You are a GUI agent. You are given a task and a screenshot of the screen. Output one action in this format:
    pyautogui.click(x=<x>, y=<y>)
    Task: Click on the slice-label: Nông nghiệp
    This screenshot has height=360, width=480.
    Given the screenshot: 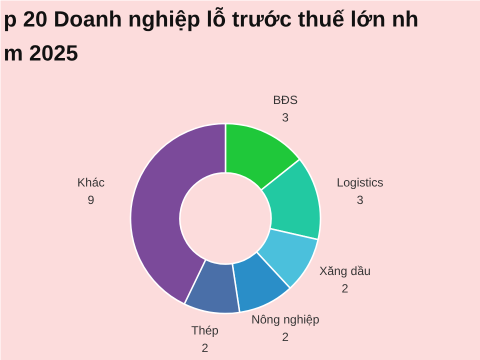 What is the action you would take?
    pyautogui.click(x=285, y=319)
    